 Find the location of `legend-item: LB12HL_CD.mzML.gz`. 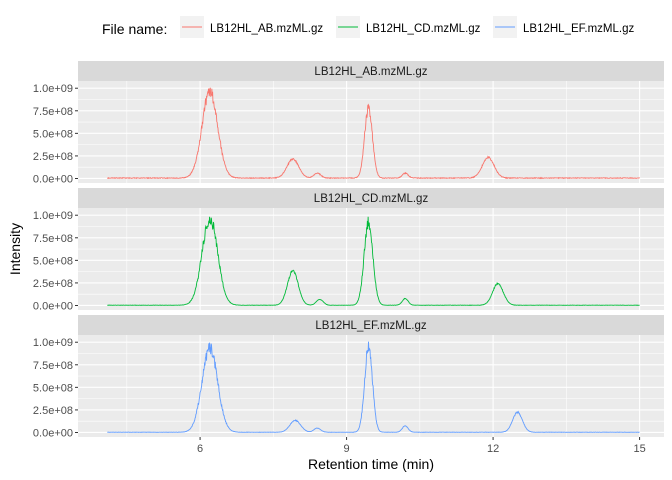

legend-item: LB12HL_CD.mzML.gz is located at coordinates (408, 27).